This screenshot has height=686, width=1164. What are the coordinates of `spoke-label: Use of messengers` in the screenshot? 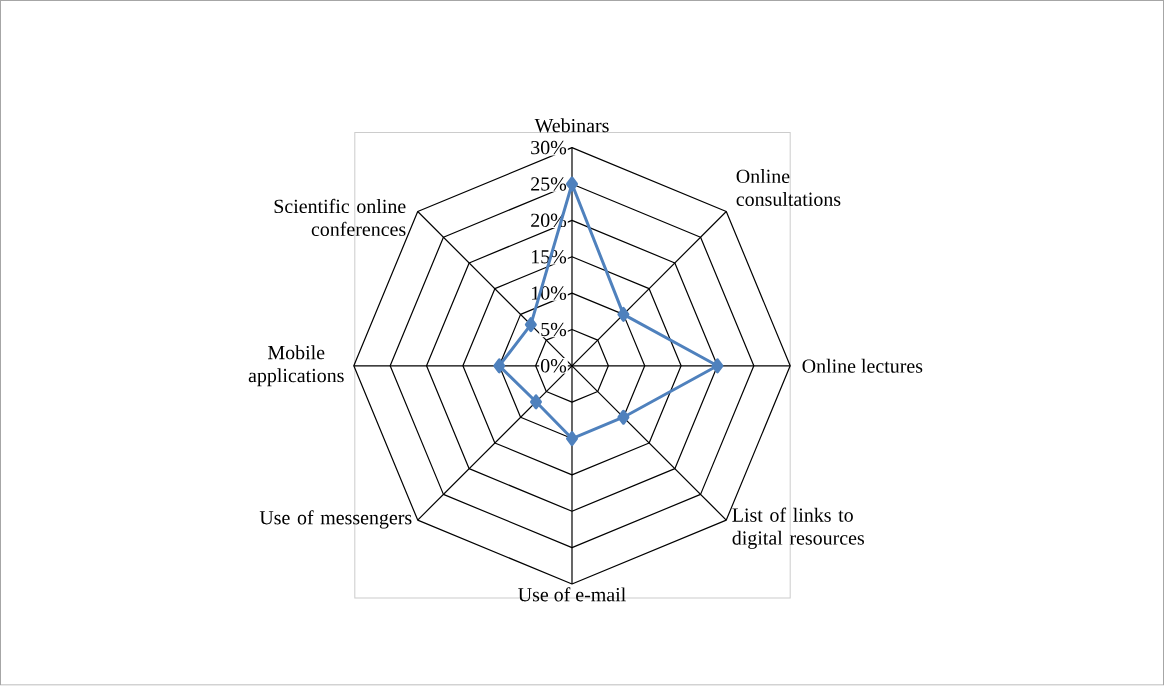 It's located at (335, 519).